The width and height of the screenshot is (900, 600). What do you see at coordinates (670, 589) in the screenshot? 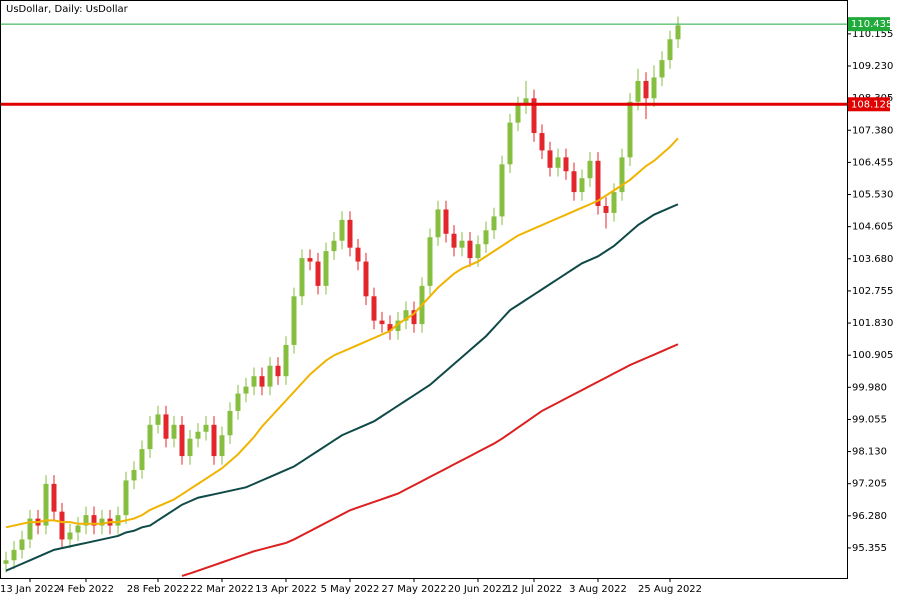
I see `x-tick-label: 25 Aug 2022` at bounding box center [670, 589].